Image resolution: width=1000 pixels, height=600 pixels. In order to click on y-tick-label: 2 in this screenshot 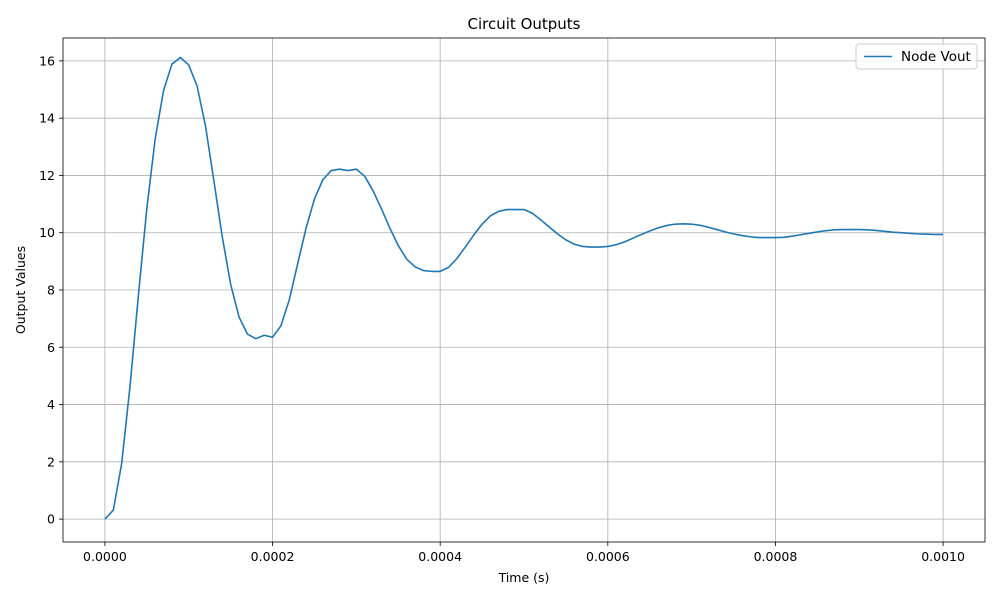, I will do `click(51, 461)`.